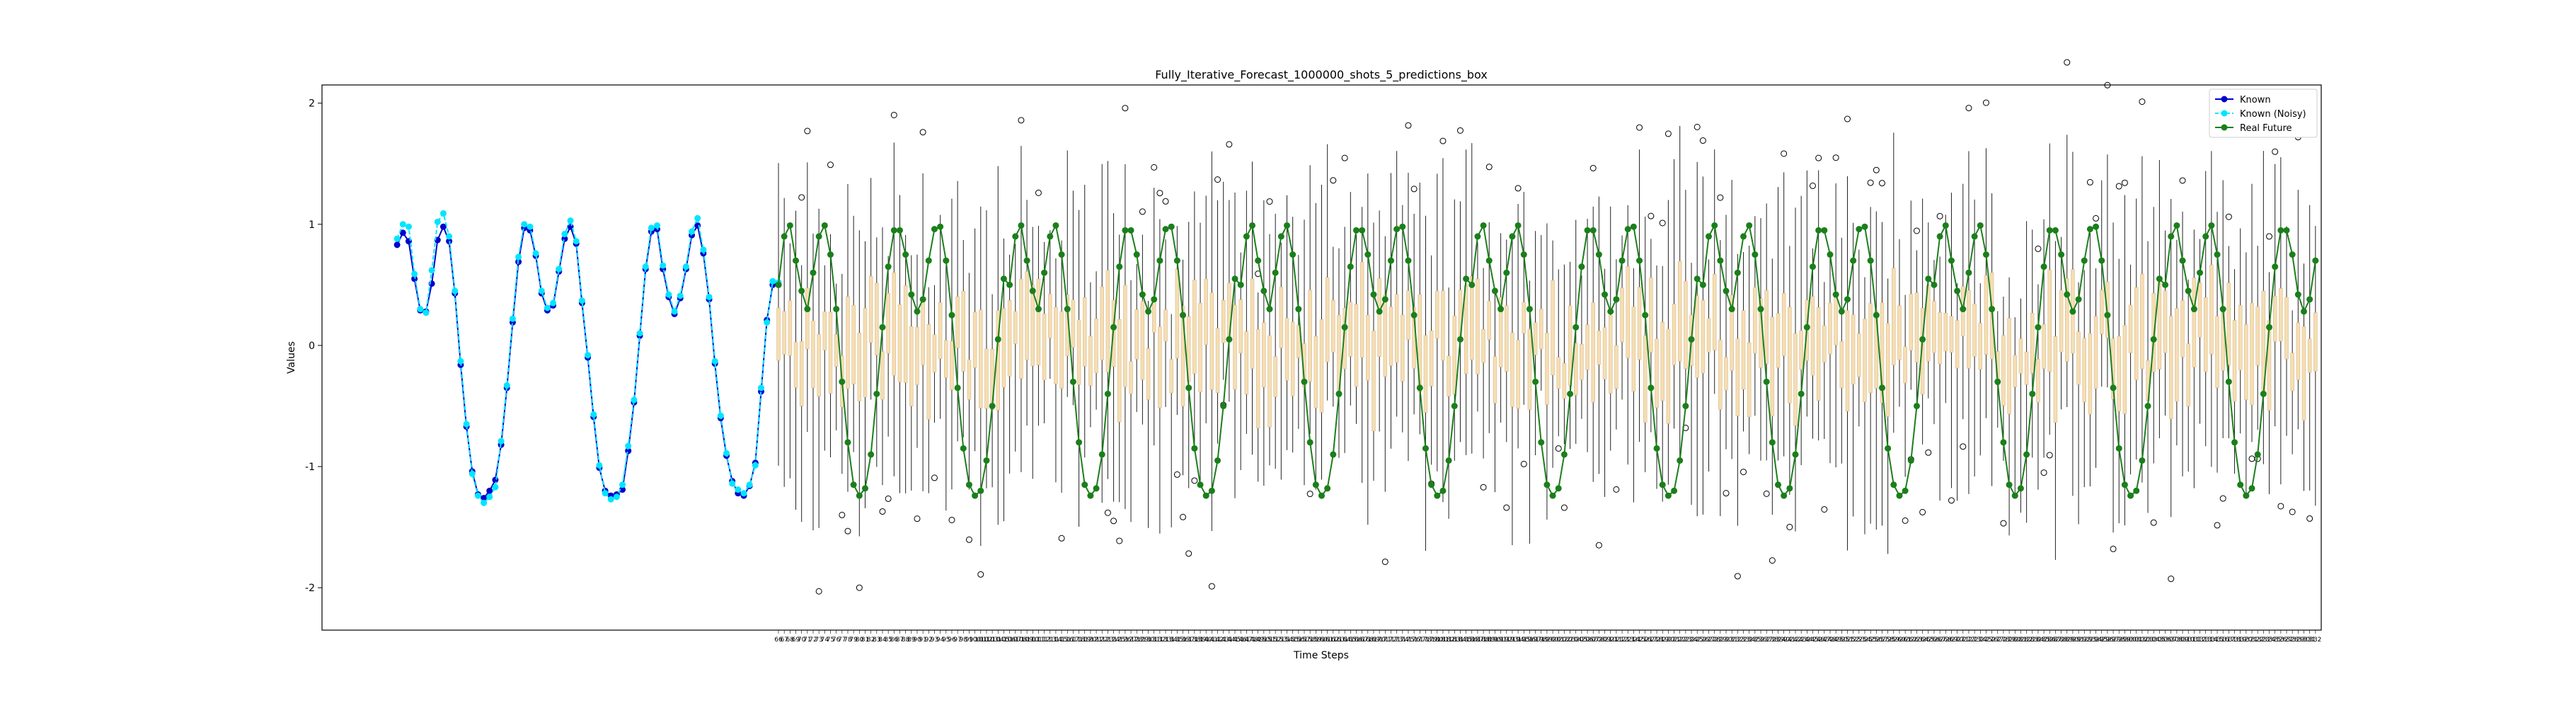 The width and height of the screenshot is (2576, 708). What do you see at coordinates (1512, 640) in the screenshot?
I see `x-tick-label: 193` at bounding box center [1512, 640].